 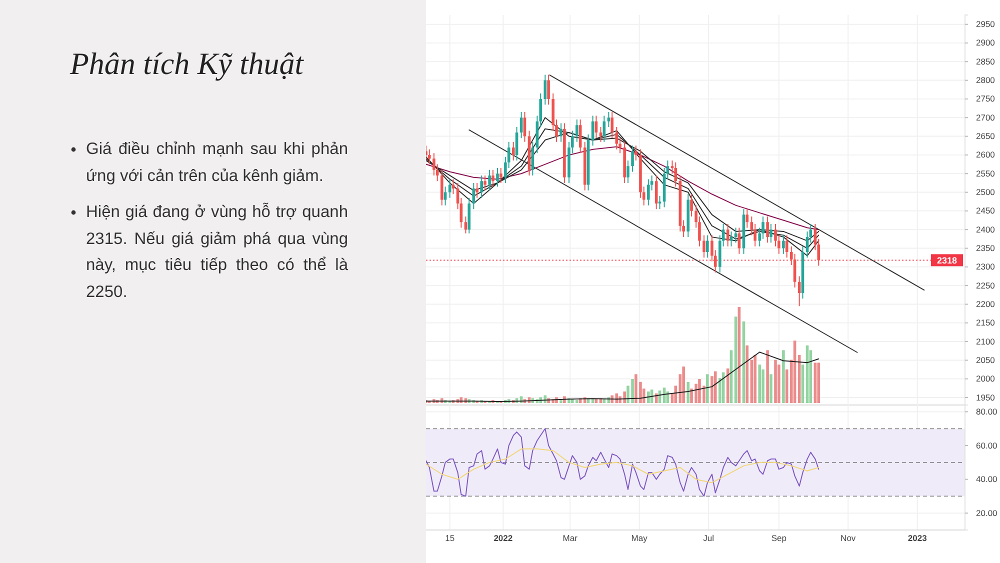 I want to click on y-tick-label: 1950, so click(x=986, y=397).